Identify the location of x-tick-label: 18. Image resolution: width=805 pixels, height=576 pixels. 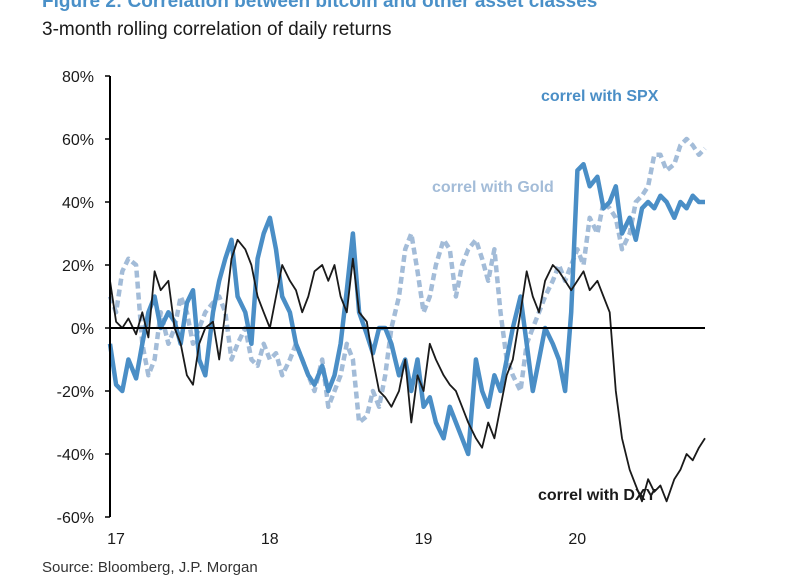
(270, 539).